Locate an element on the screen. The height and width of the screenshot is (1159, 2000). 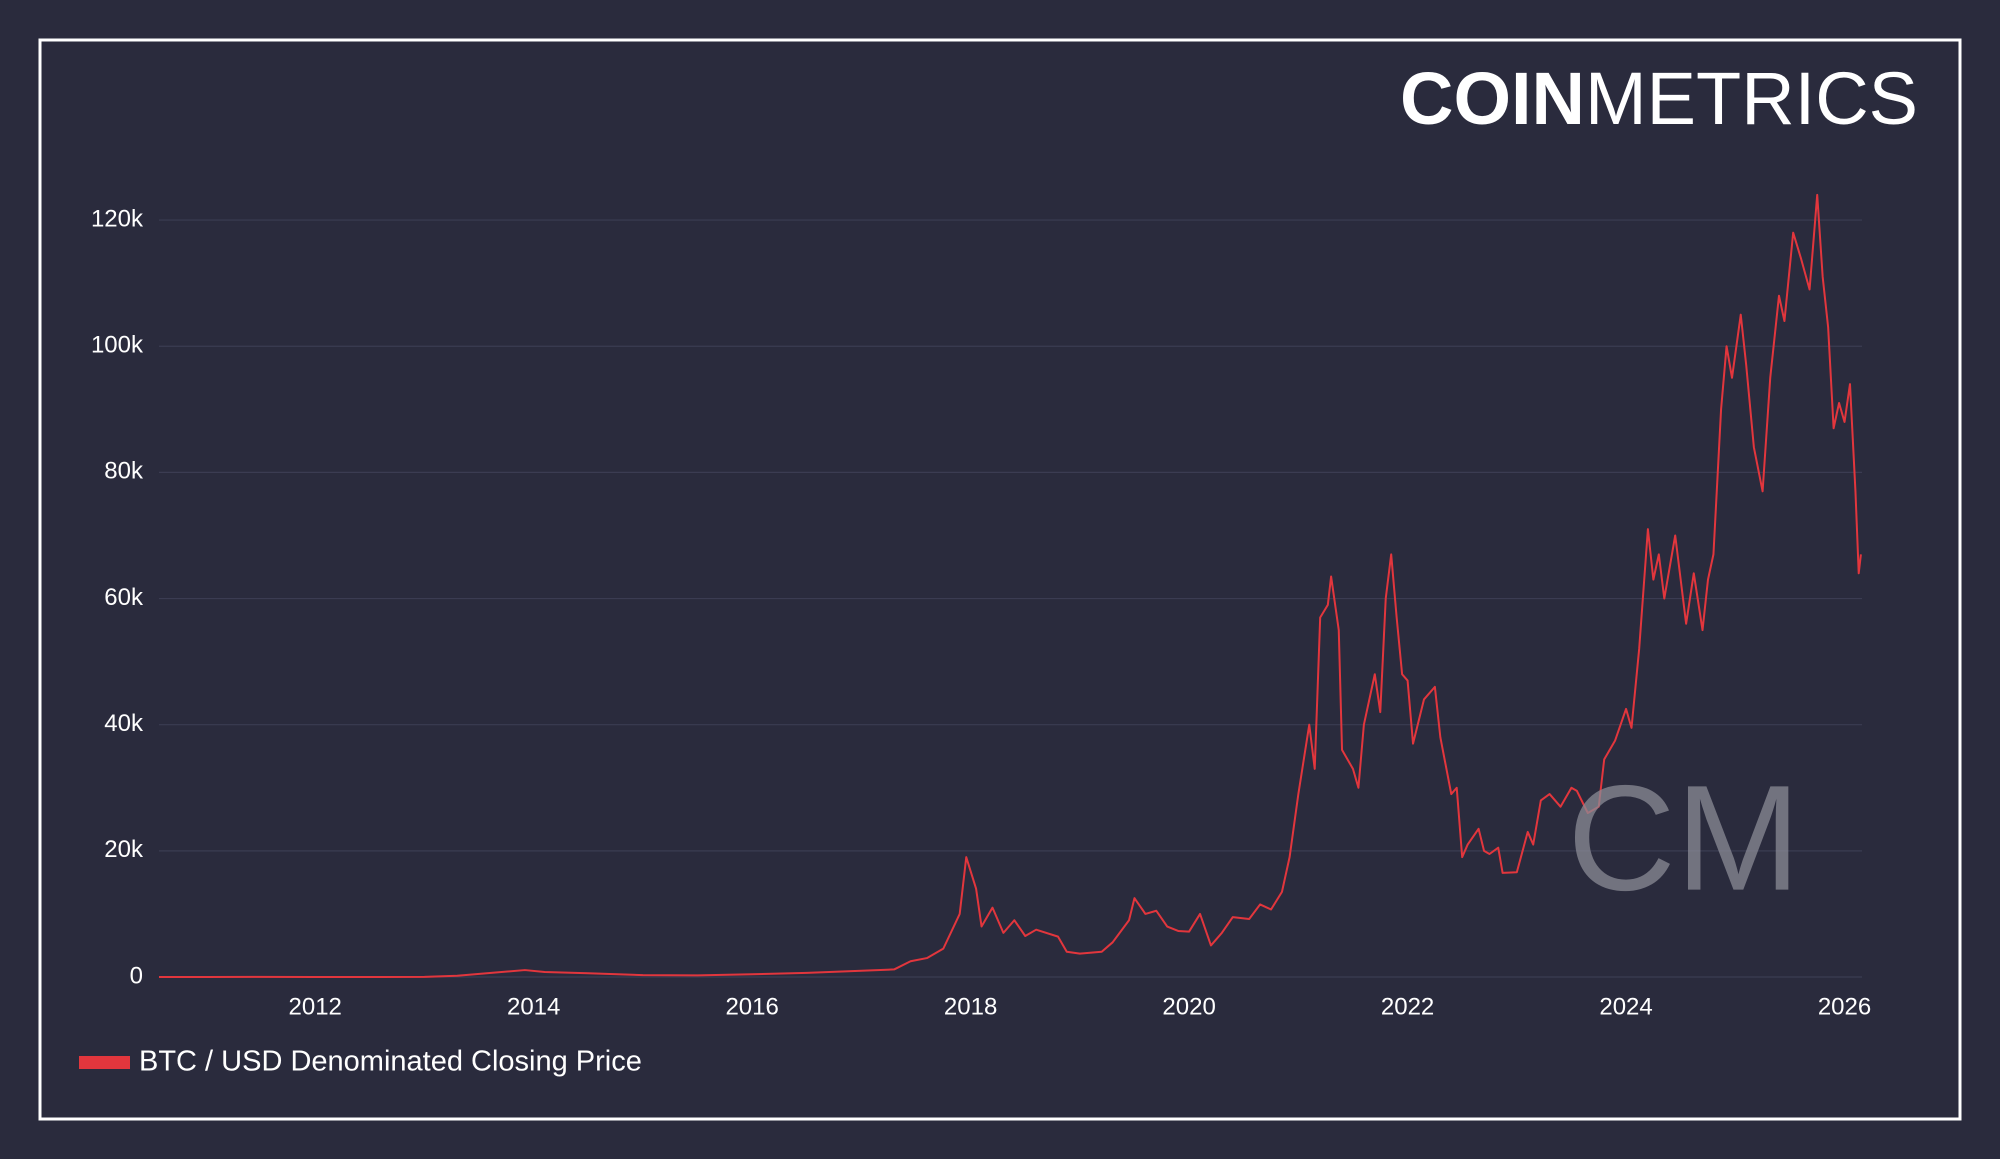
y-tick-label: 100k is located at coordinates (117, 345).